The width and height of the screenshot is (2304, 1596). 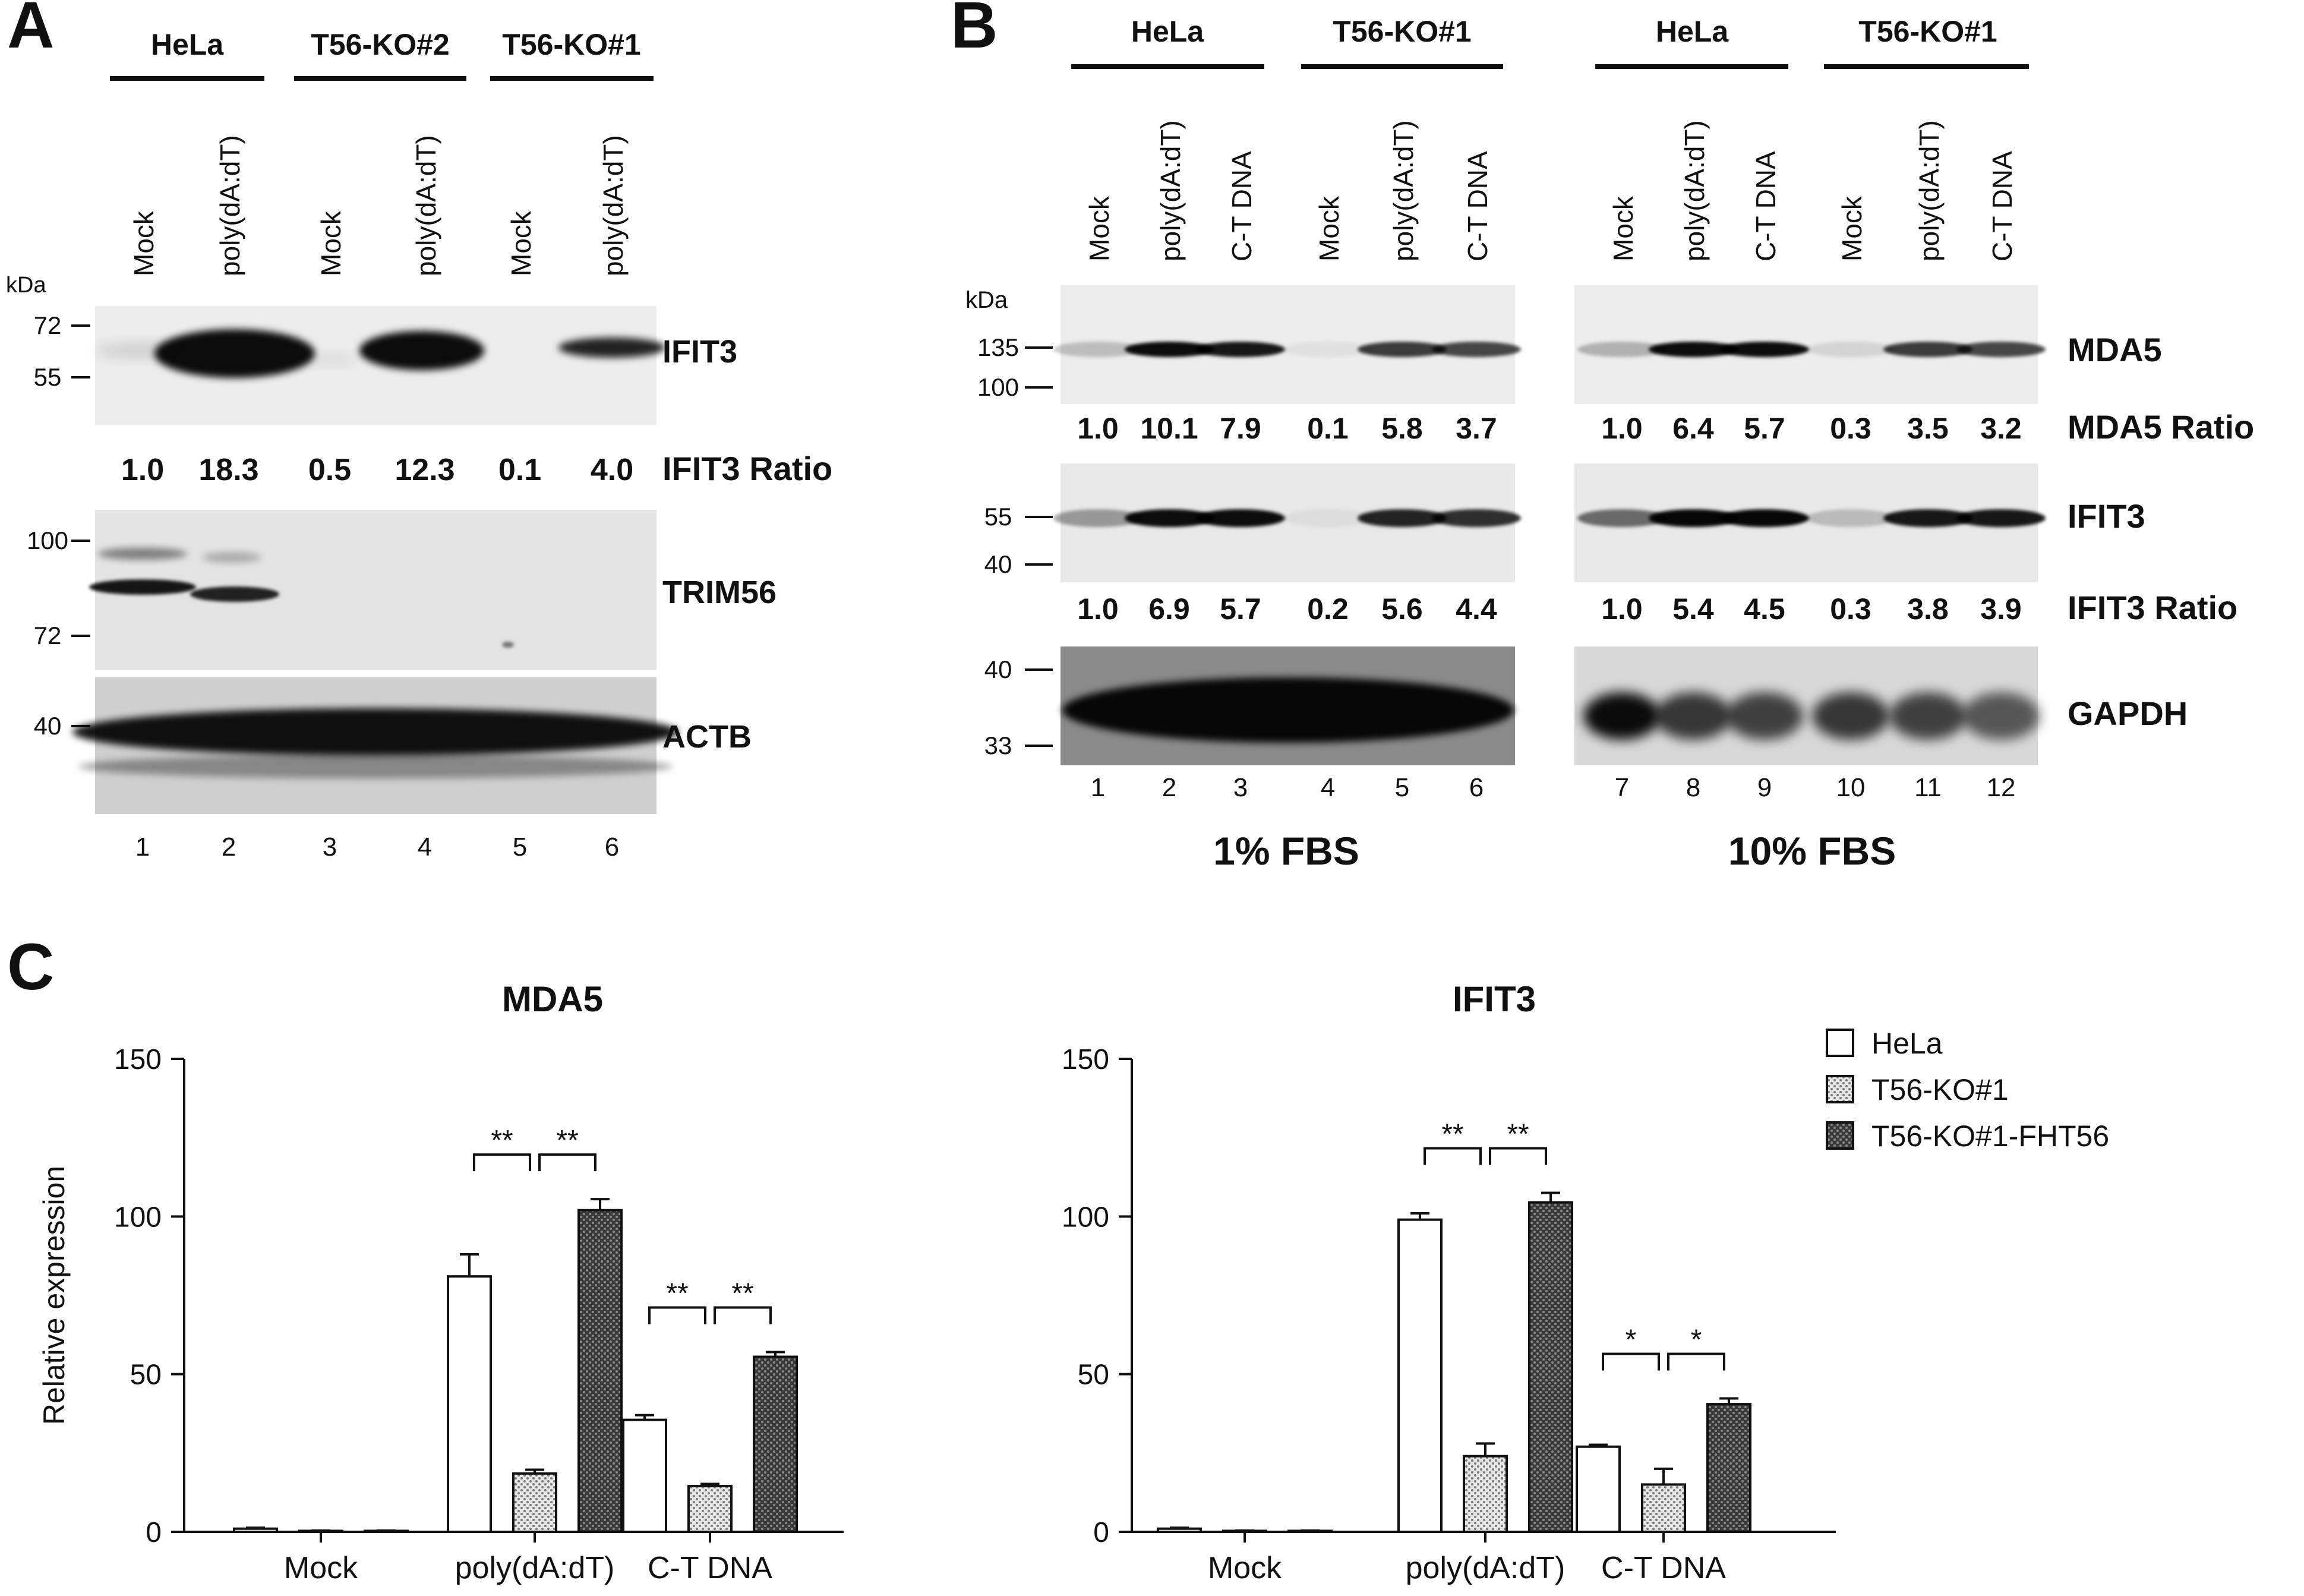 I want to click on lane-number: 3, so click(x=330, y=847).